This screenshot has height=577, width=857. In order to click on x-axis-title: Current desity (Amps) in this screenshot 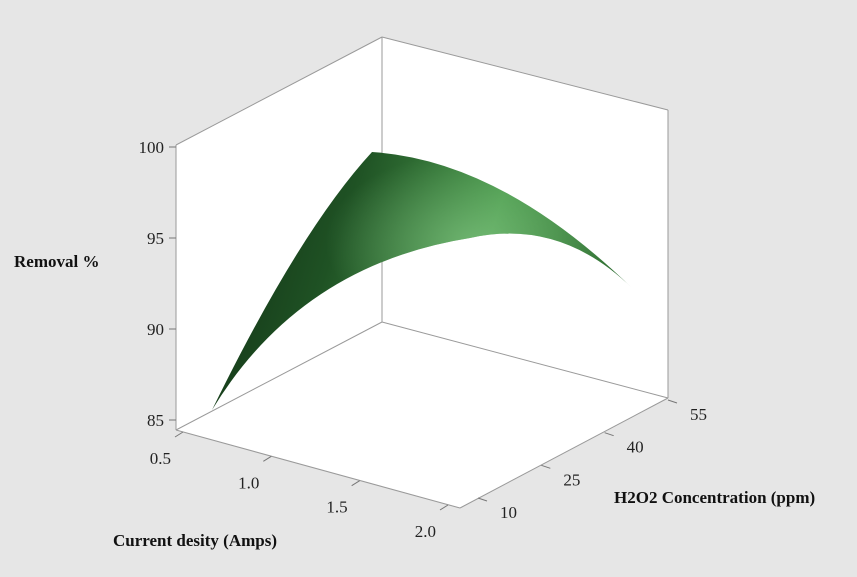, I will do `click(195, 540)`.